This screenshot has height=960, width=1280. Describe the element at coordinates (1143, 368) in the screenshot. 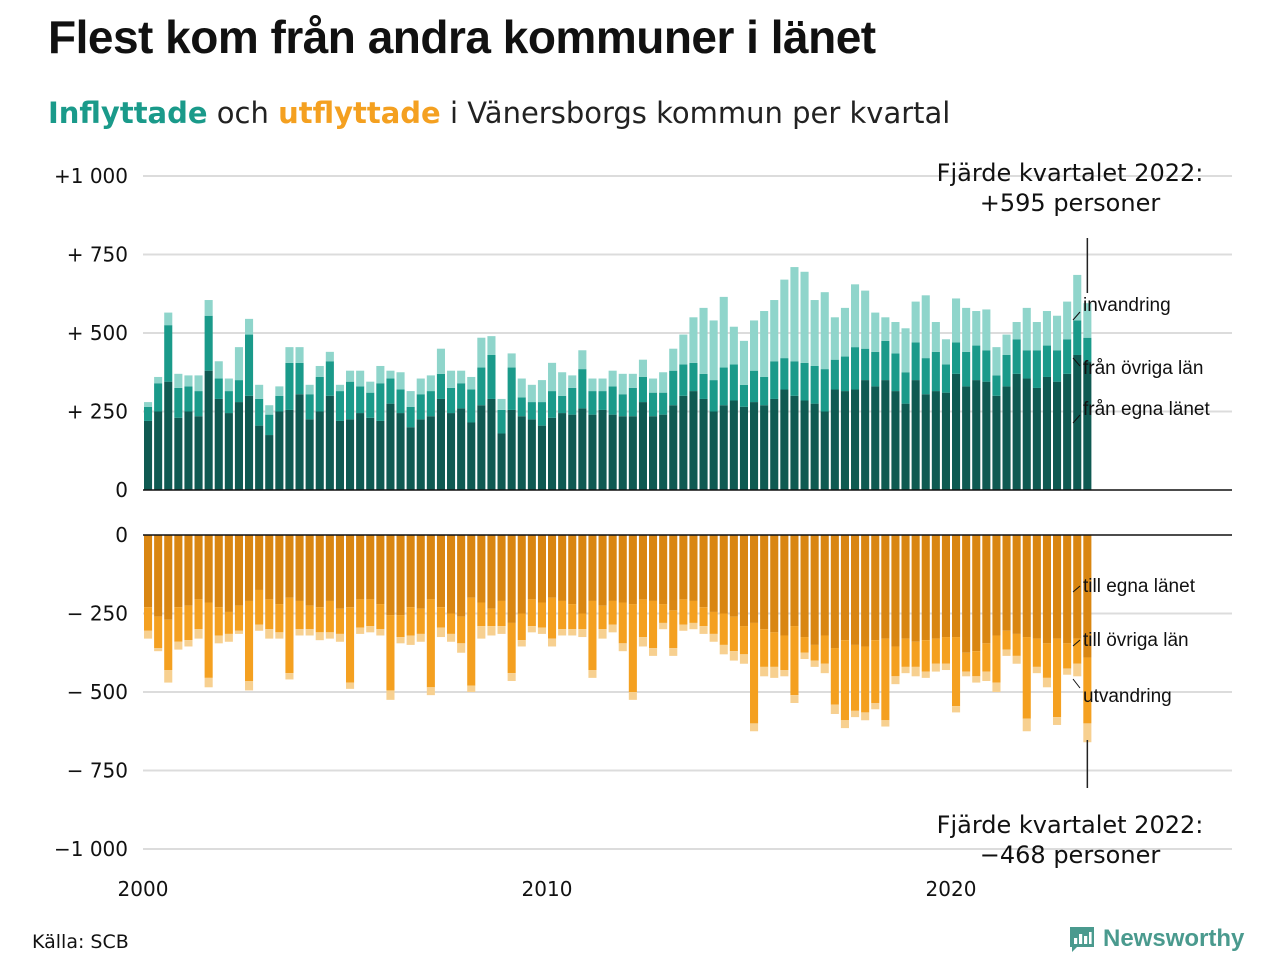

I see `series-label-in: från övriga län` at that location.